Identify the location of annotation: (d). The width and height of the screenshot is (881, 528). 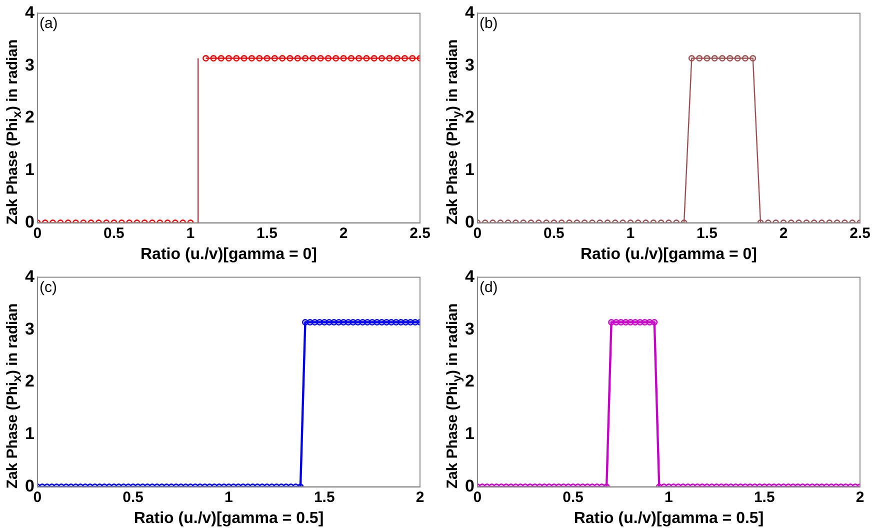
(488, 287).